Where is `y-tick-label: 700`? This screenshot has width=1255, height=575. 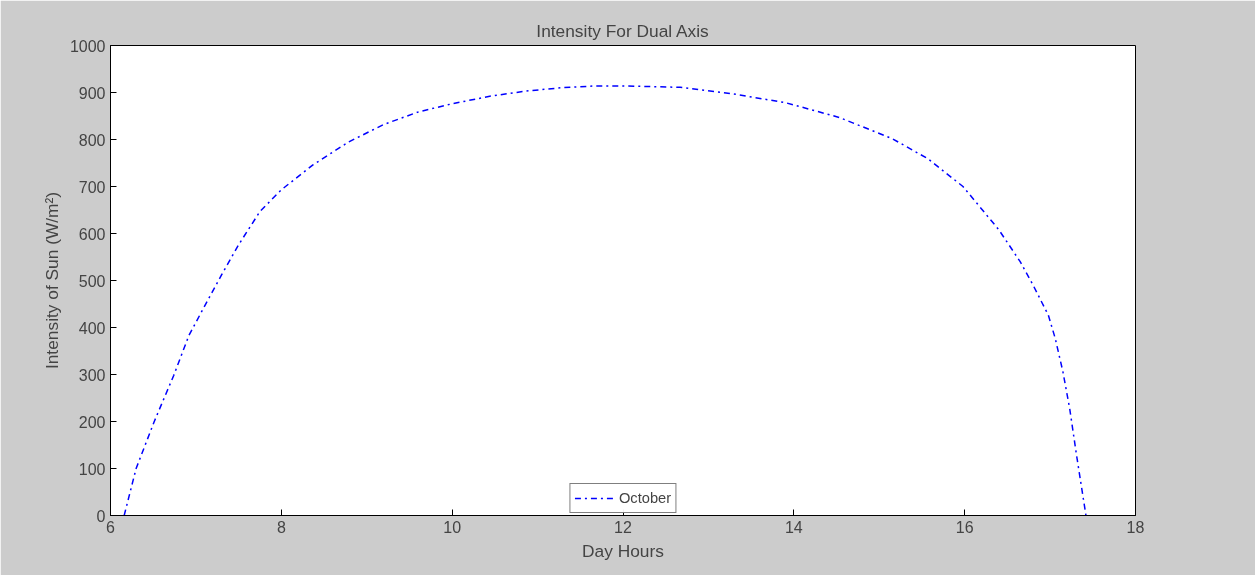
y-tick-label: 700 is located at coordinates (92, 187).